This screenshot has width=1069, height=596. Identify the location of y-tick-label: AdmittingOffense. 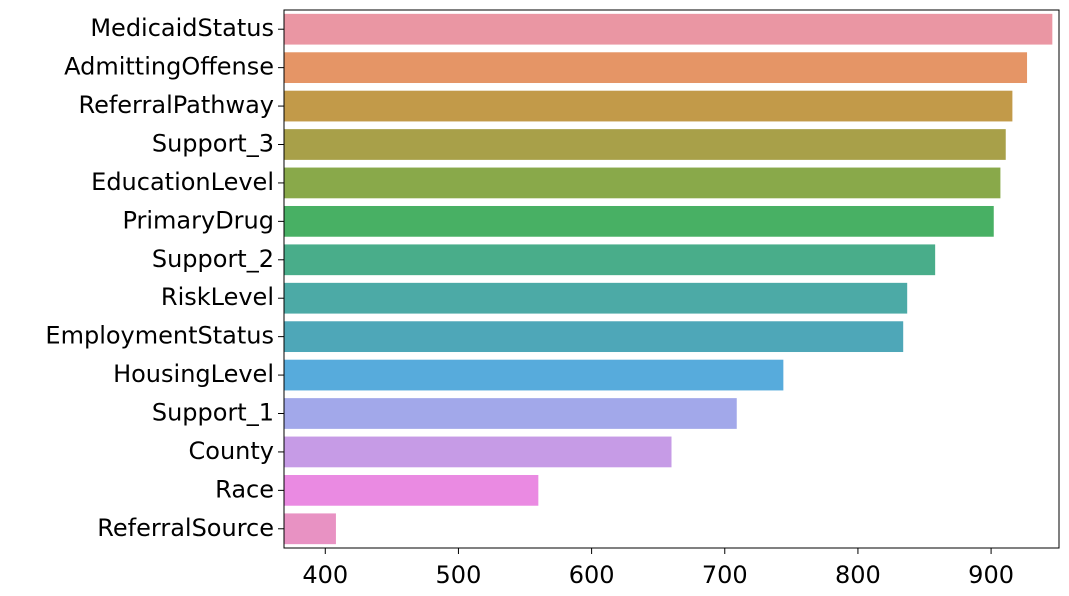
(169, 67).